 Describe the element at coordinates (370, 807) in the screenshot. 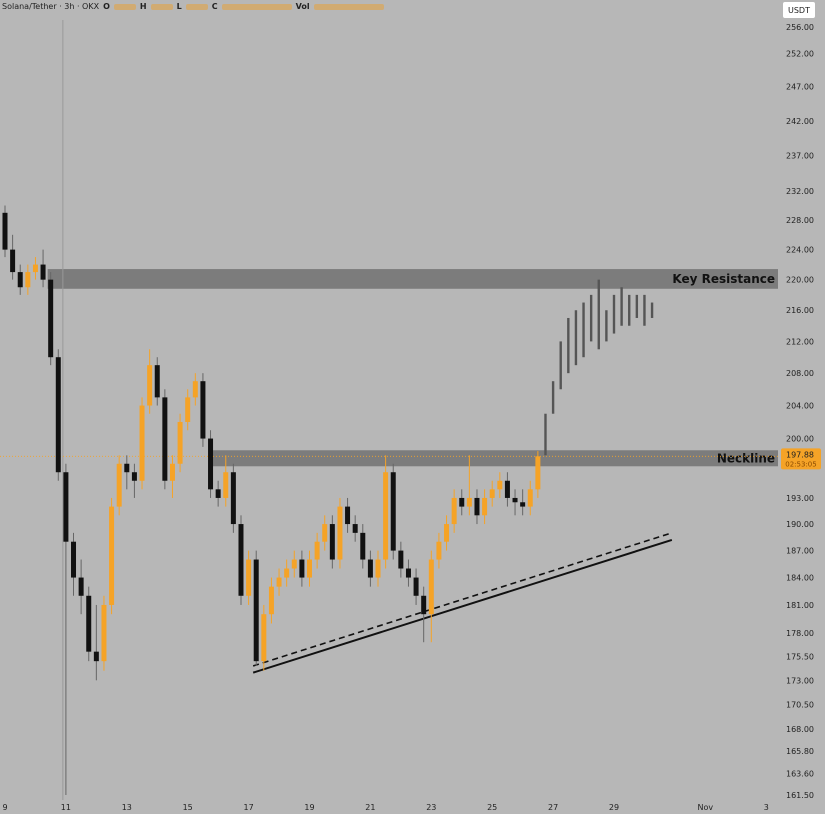

I see `x-tick-label: 21` at that location.